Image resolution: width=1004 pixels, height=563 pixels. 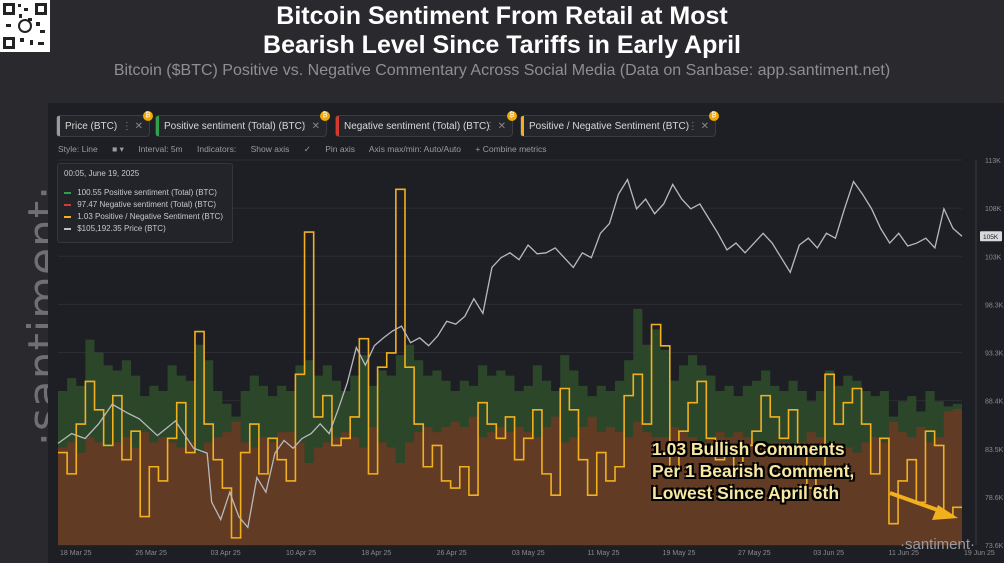 I want to click on checkbox-icon: ✓, so click(x=307, y=149).